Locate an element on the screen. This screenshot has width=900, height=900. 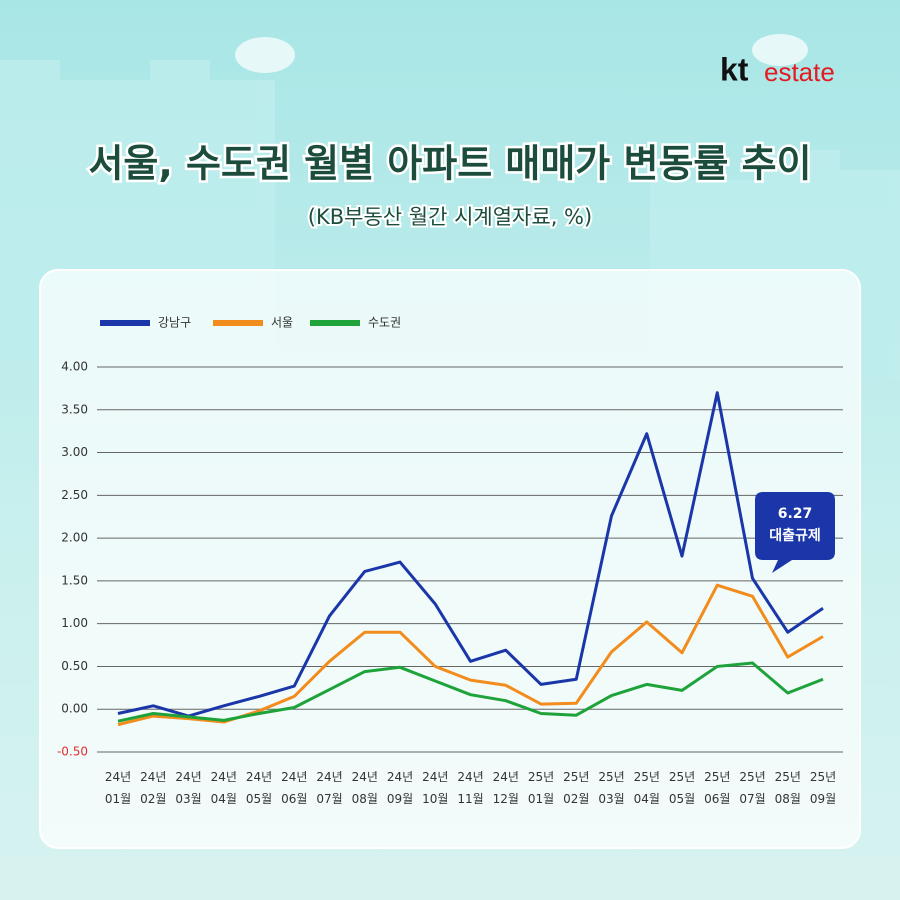
x-tick-label: 24년 01월 is located at coordinates (118, 788).